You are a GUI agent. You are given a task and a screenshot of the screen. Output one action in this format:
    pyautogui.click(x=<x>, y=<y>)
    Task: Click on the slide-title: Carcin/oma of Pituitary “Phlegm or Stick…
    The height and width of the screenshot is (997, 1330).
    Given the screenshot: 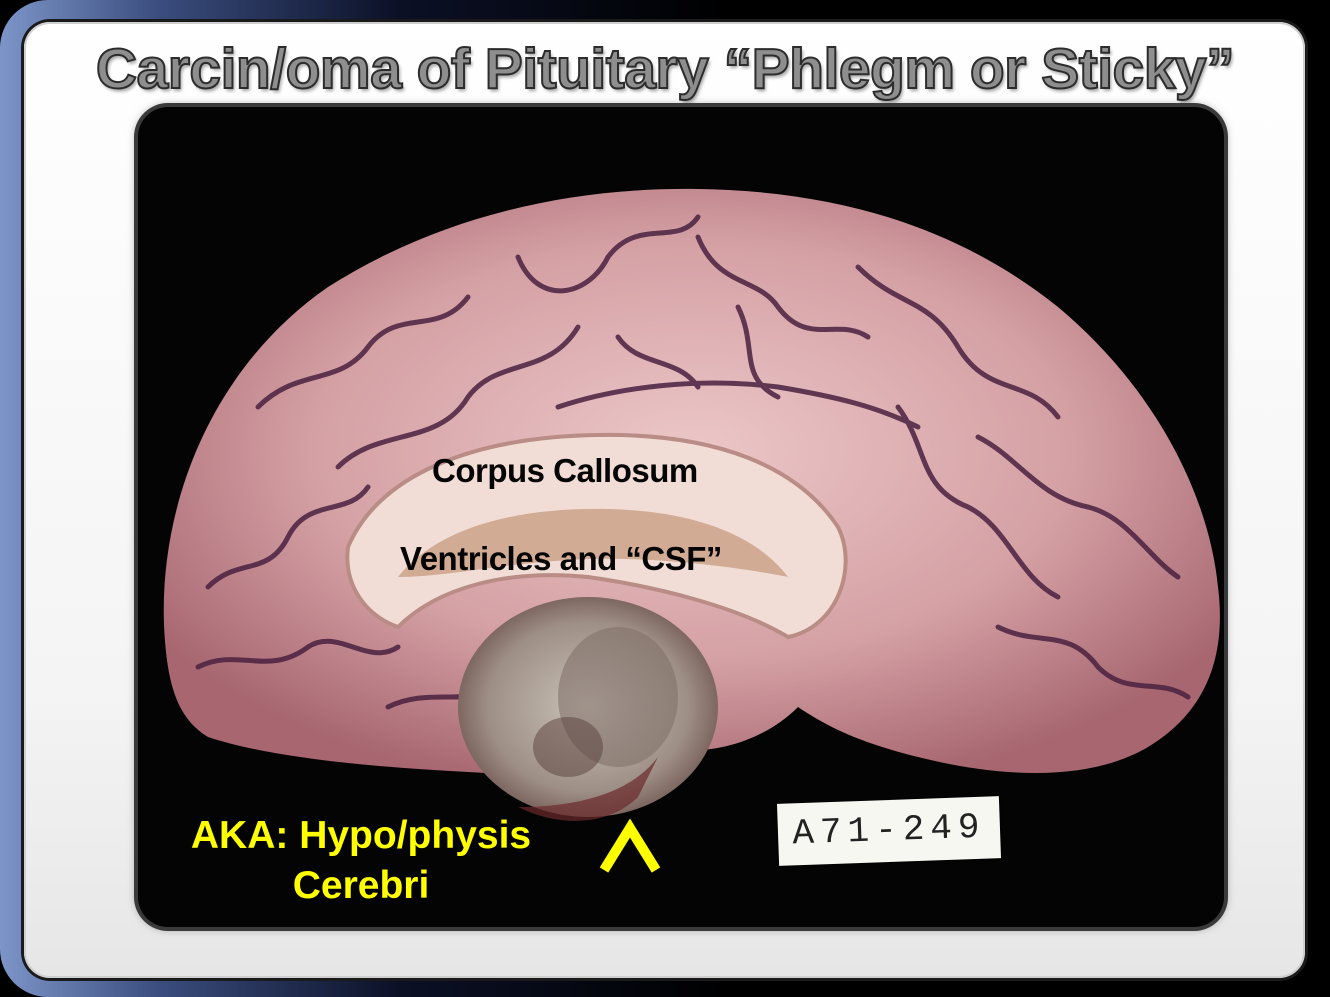 What is the action you would take?
    pyautogui.click(x=665, y=69)
    